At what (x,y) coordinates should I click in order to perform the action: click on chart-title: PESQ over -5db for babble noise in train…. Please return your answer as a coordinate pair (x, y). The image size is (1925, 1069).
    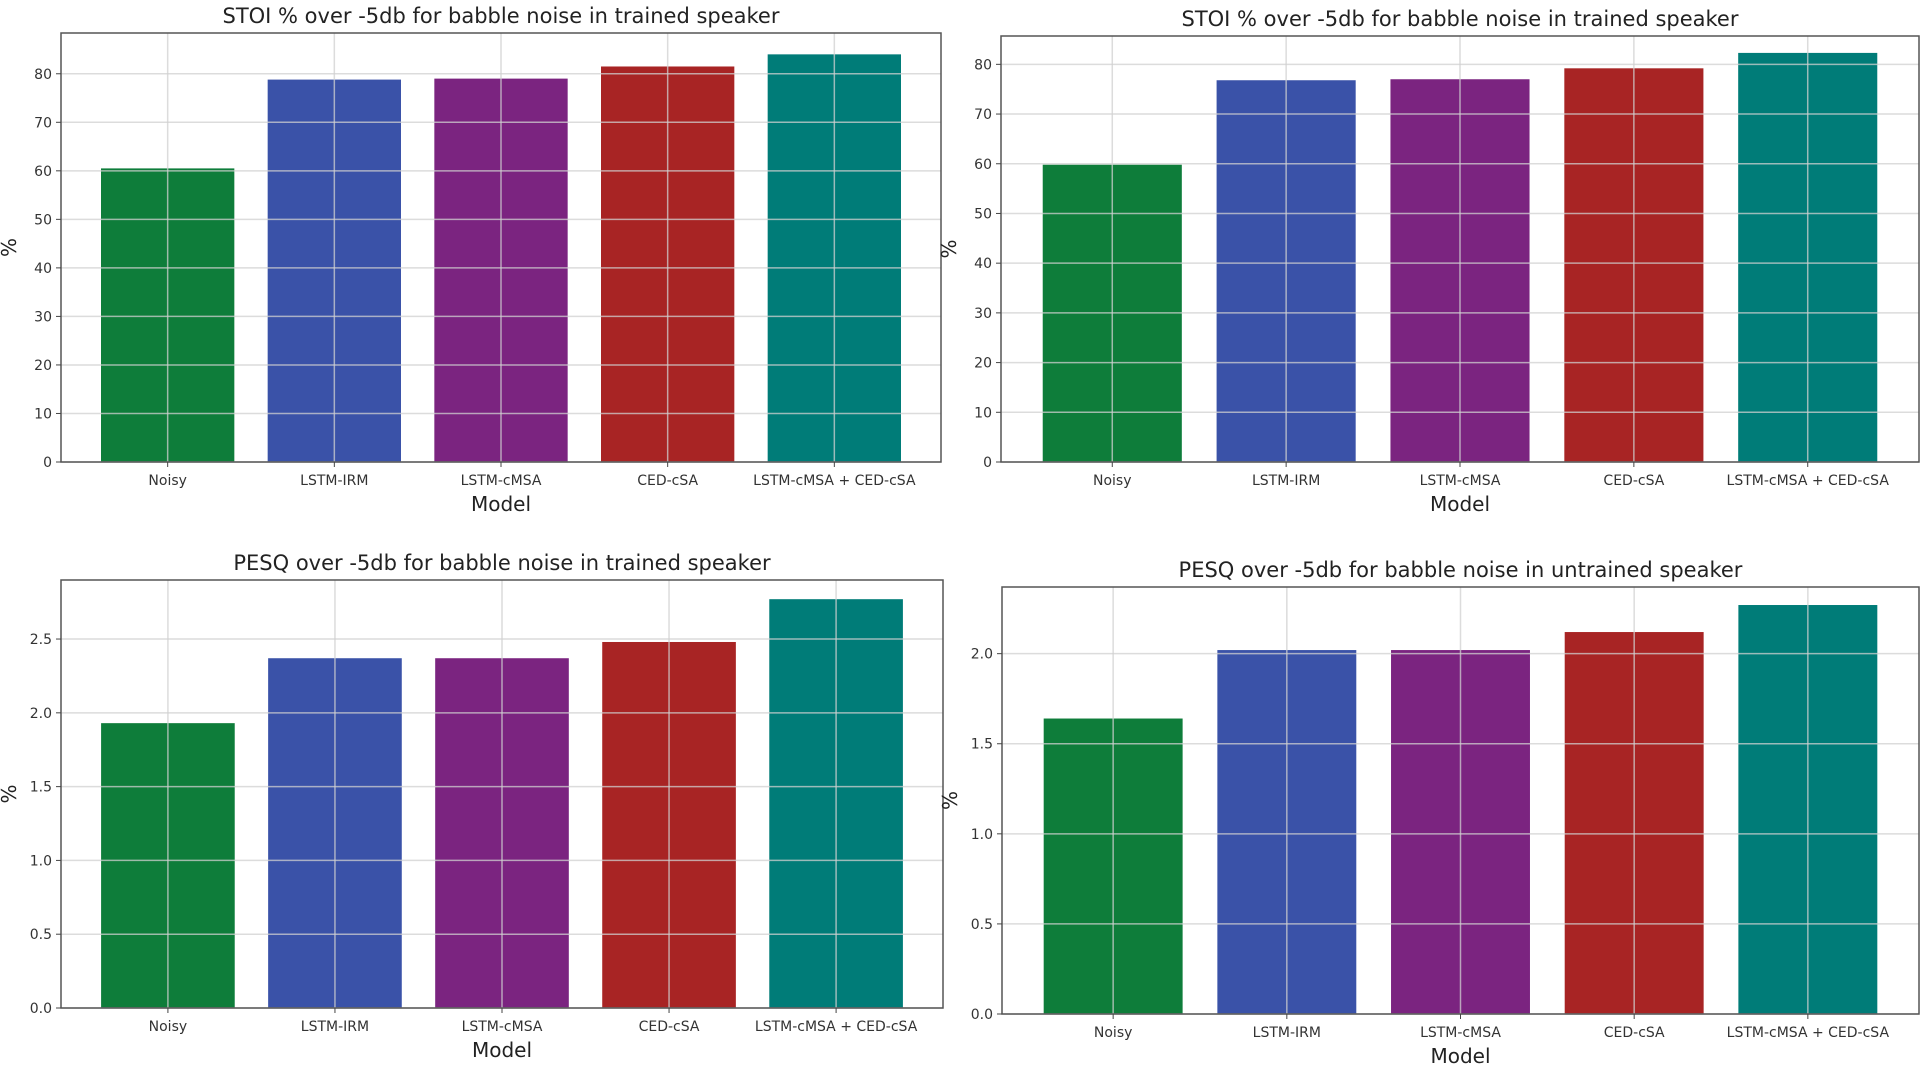
    Looking at the image, I should click on (502, 563).